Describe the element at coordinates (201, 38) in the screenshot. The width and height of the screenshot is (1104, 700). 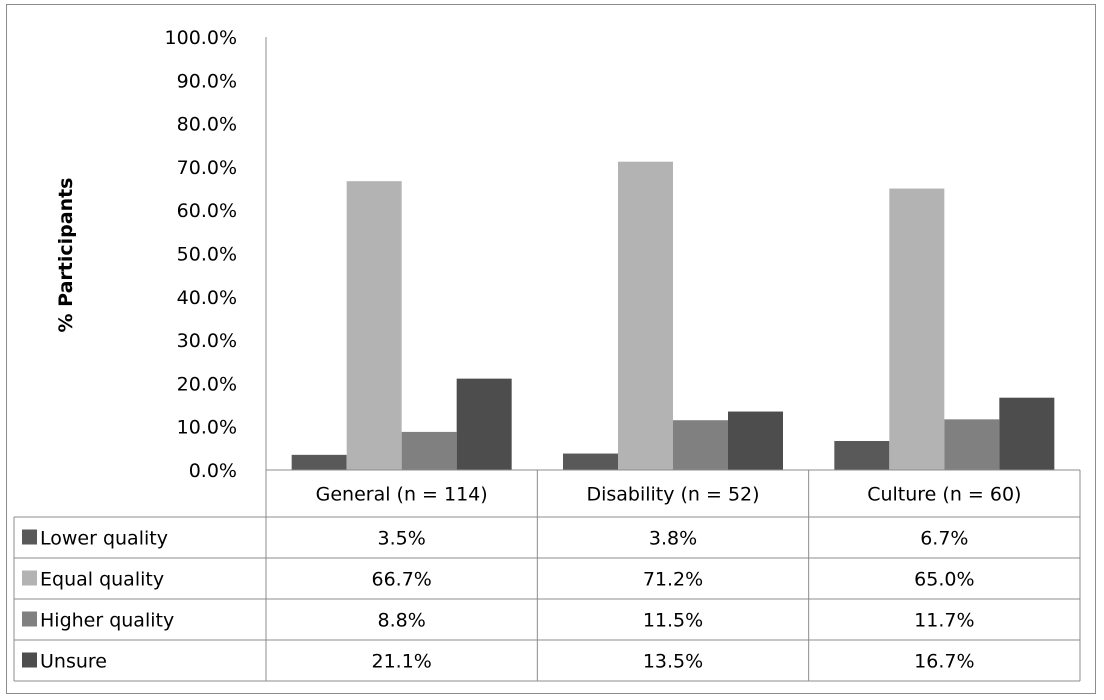
I see `y-tick-label: 100.0%` at that location.